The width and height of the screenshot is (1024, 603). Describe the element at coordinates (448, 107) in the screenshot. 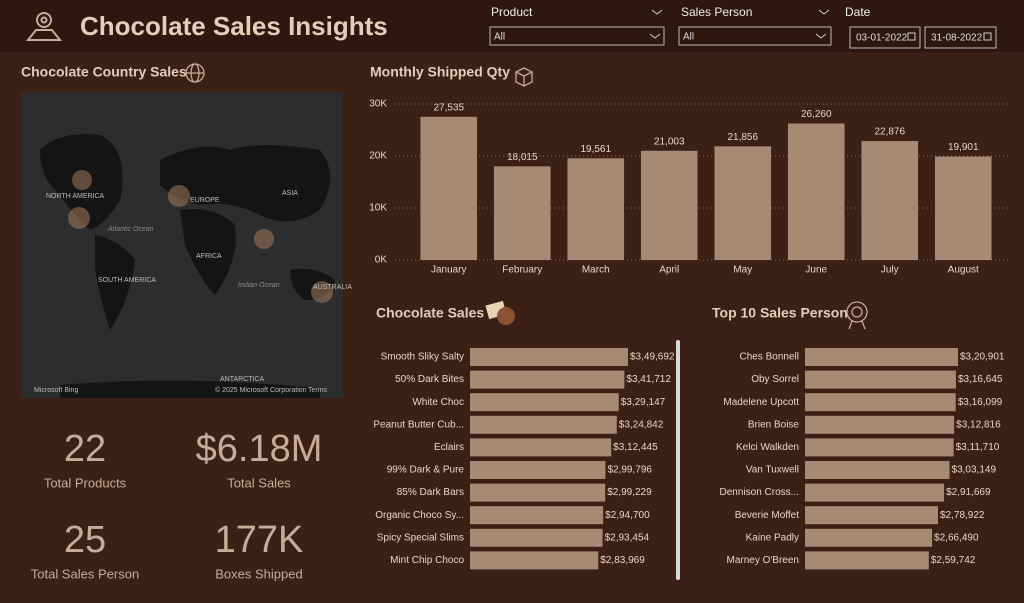

I see `data-label: 27,535` at that location.